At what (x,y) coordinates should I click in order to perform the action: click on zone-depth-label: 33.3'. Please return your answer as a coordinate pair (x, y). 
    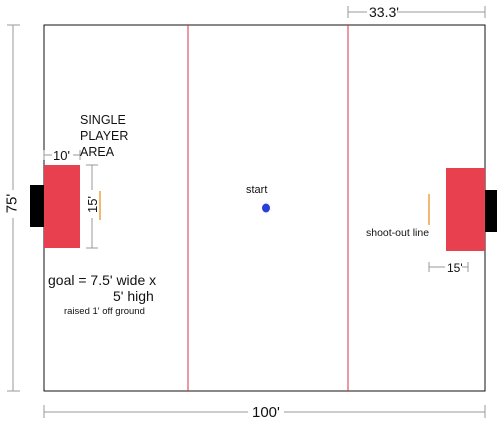
    Looking at the image, I should click on (384, 12).